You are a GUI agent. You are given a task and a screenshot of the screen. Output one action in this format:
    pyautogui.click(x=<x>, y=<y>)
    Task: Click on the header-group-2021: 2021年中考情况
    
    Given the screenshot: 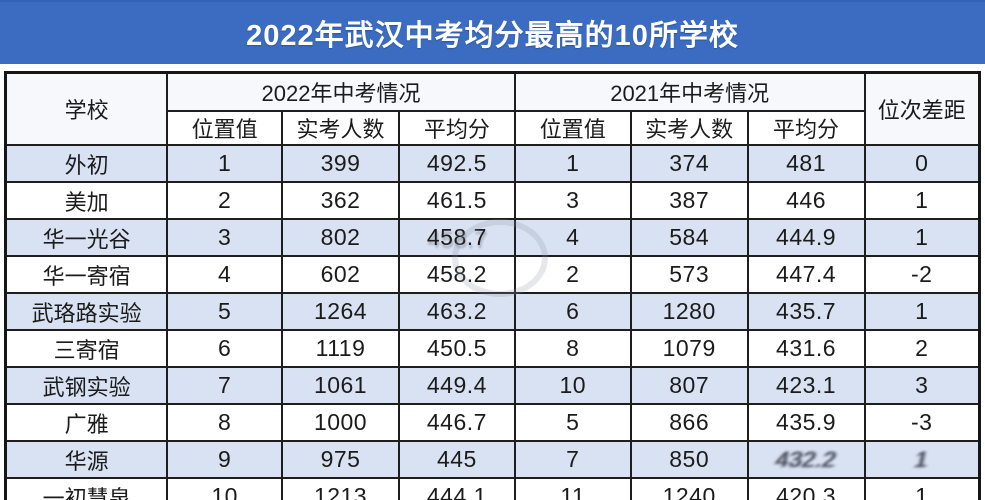 What is the action you would take?
    pyautogui.click(x=689, y=91)
    